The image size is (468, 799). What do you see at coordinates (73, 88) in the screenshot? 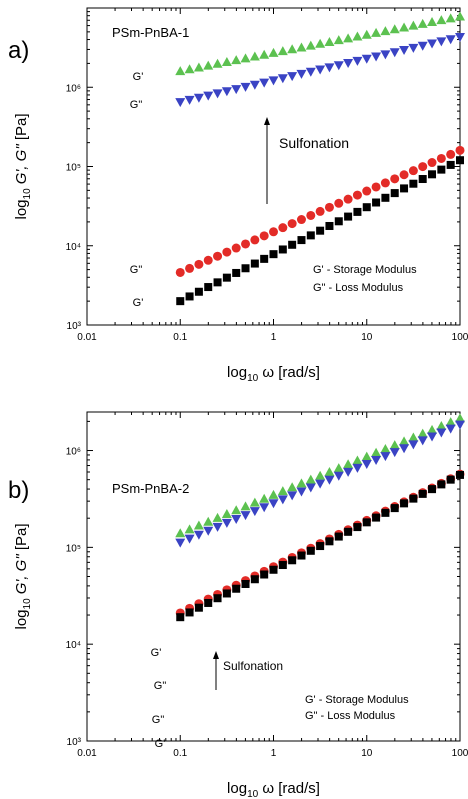
I see `y-tick-label: 10⁶` at bounding box center [73, 88].